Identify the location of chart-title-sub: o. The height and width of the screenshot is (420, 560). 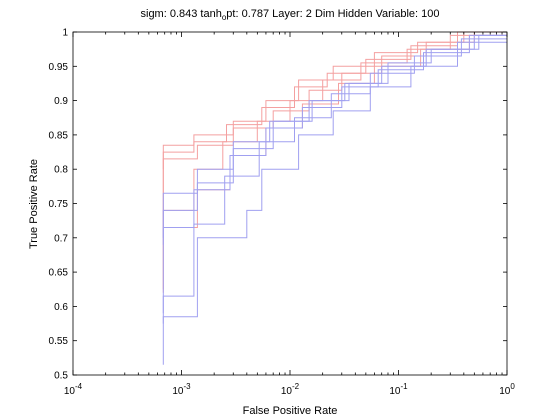
(224, 17).